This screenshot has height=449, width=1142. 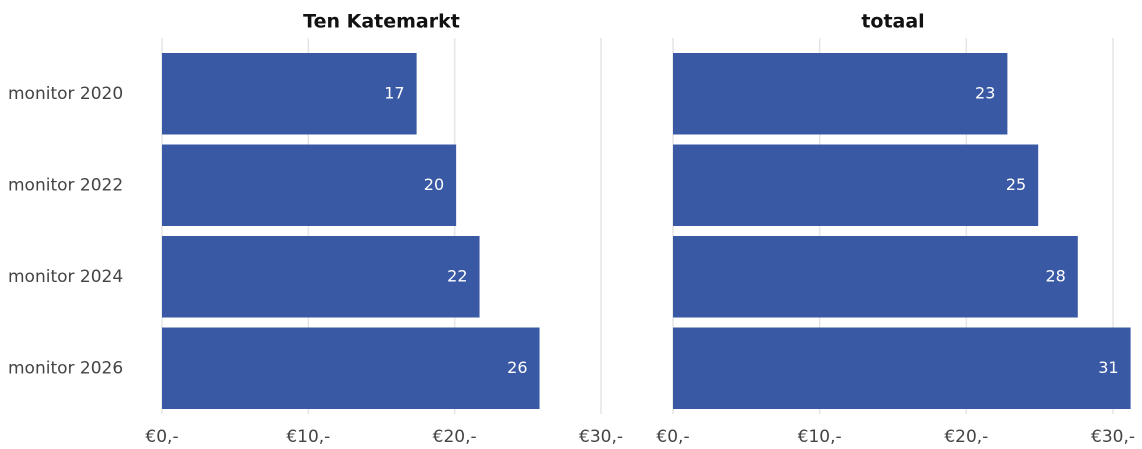 What do you see at coordinates (892, 22) in the screenshot?
I see `panel-title: totaal` at bounding box center [892, 22].